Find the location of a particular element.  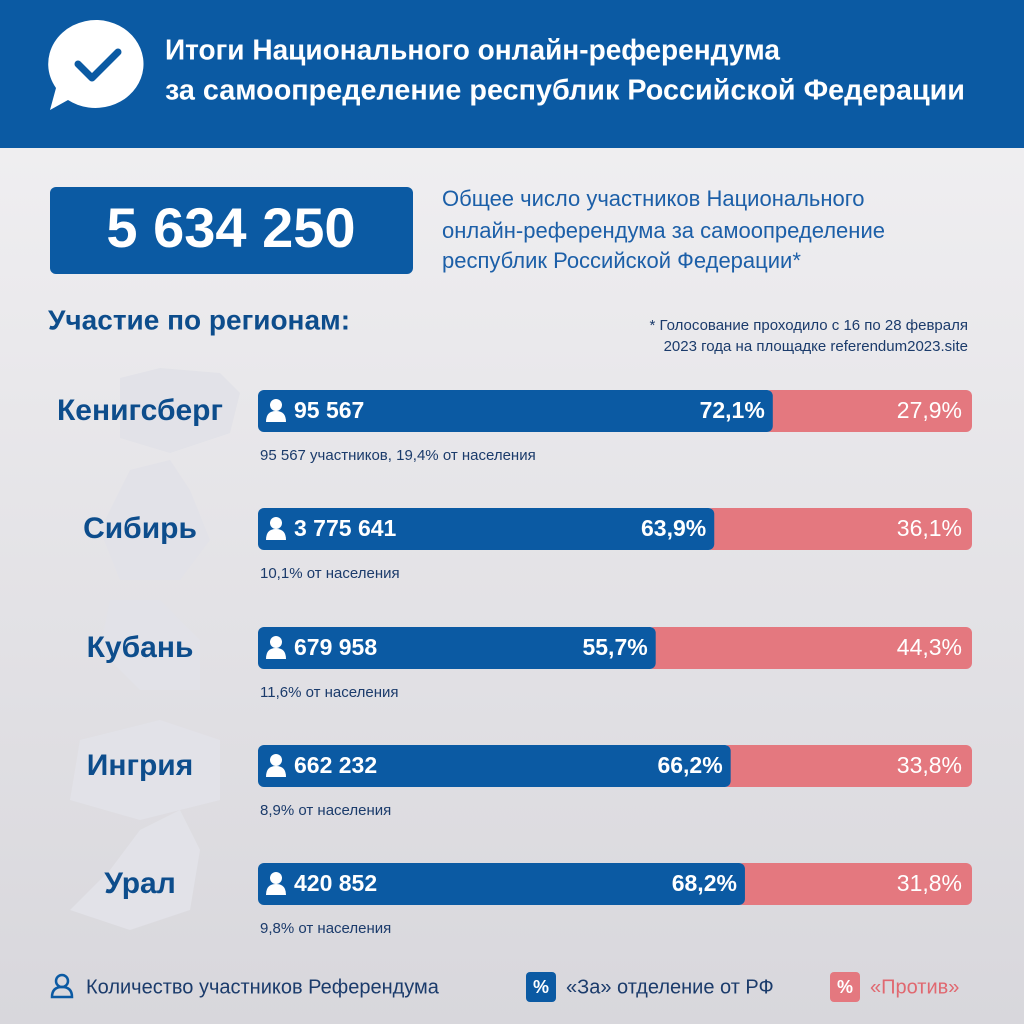

legend-label: «Против» is located at coordinates (914, 987).